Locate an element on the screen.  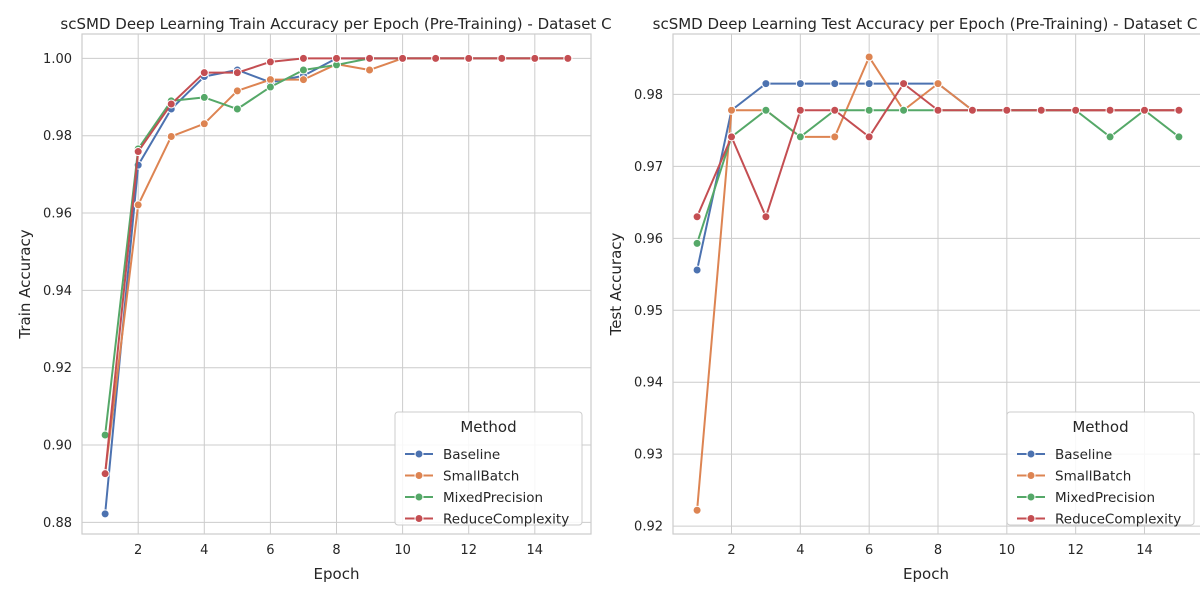
legend-box is located at coordinates (1100, 468).